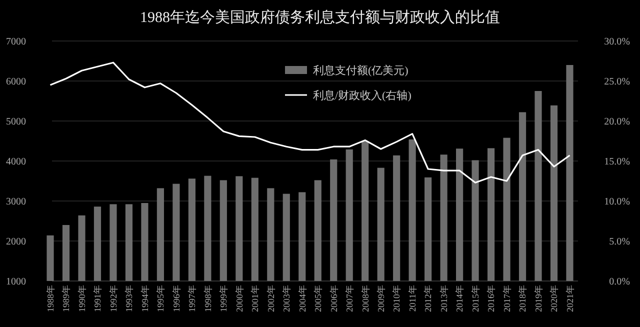 The width and height of the screenshot is (640, 327). What do you see at coordinates (161, 298) in the screenshot?
I see `x-tick-label: 1995年` at bounding box center [161, 298].